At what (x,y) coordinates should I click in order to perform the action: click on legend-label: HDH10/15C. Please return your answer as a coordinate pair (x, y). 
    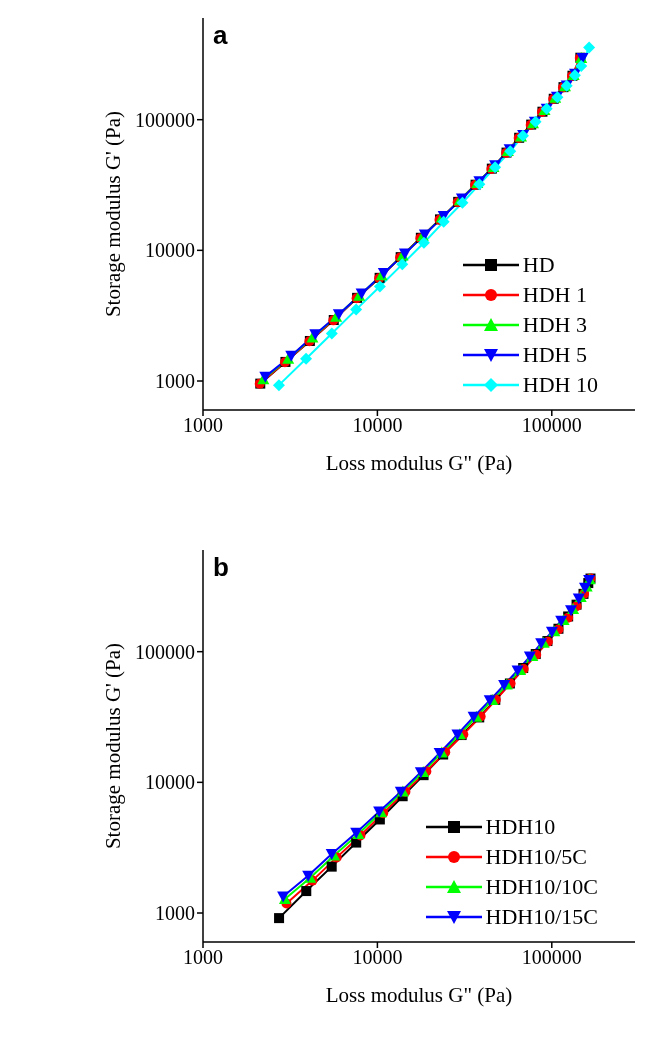
    Looking at the image, I should click on (541, 917).